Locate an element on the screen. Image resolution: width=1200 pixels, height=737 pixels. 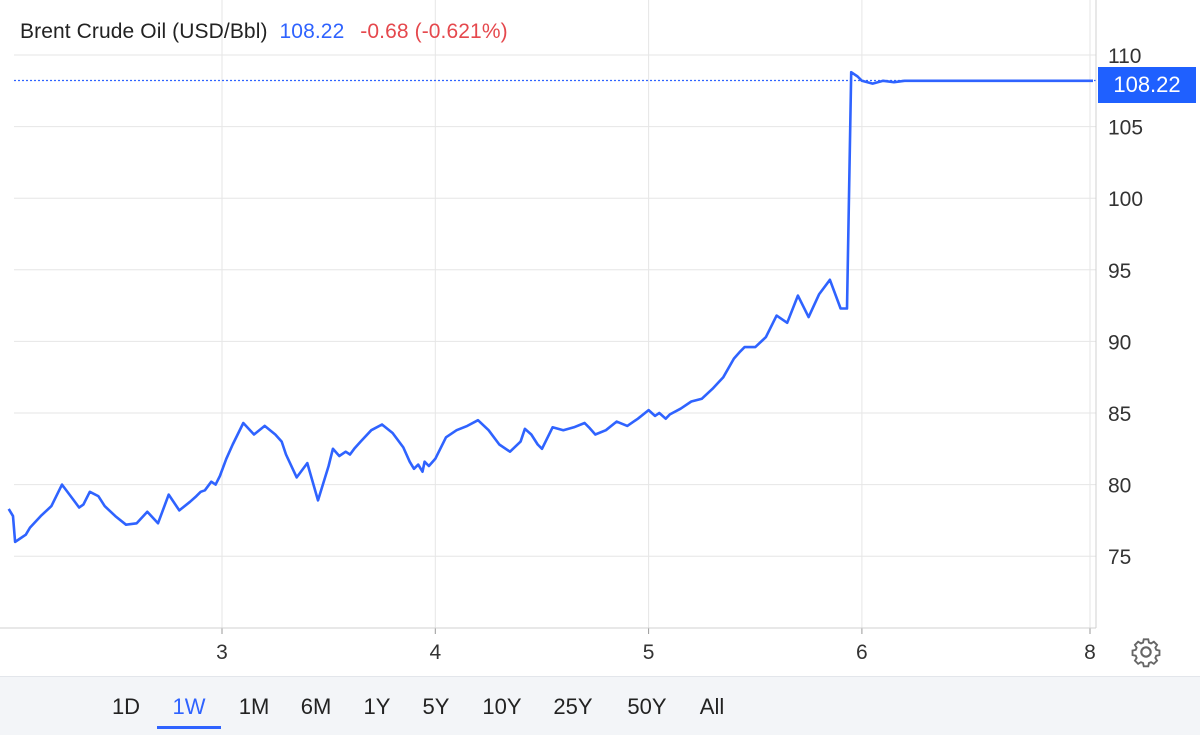
y-tick-label: 100 is located at coordinates (1125, 199).